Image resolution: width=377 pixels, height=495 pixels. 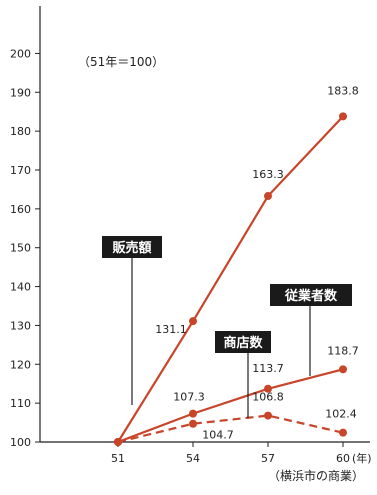 What do you see at coordinates (20, 403) in the screenshot?
I see `y-tick-label: 110` at bounding box center [20, 403].